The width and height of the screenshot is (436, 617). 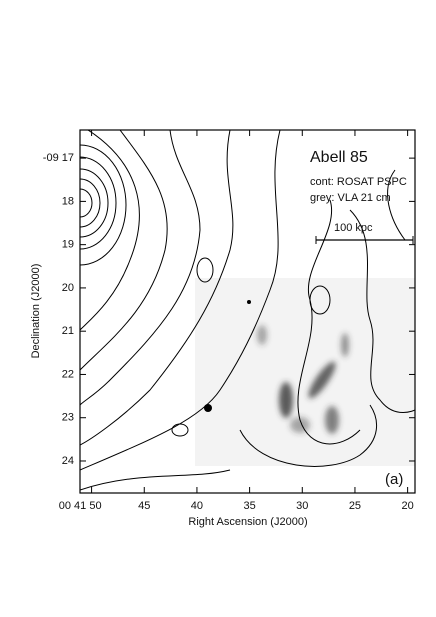 I want to click on y-tick-label: 20, so click(x=68, y=288).